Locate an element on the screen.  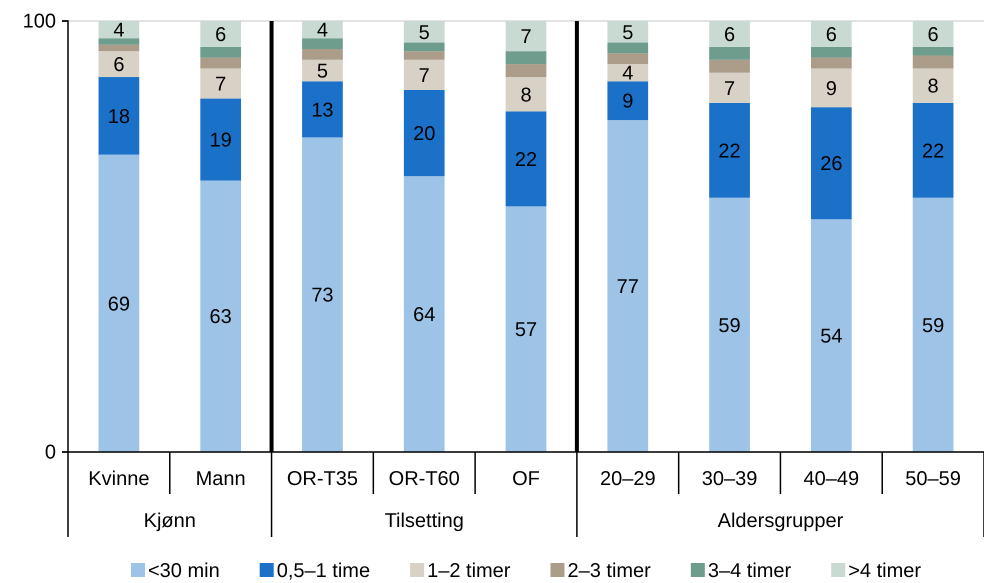
x-tick-label: OR-T35 is located at coordinates (322, 479).